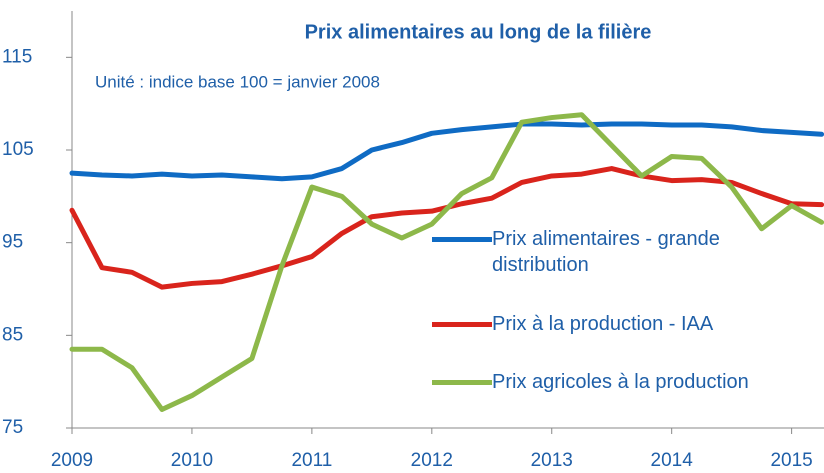 The image size is (824, 473). Describe the element at coordinates (432, 460) in the screenshot. I see `x-tick-label: 2012` at that location.